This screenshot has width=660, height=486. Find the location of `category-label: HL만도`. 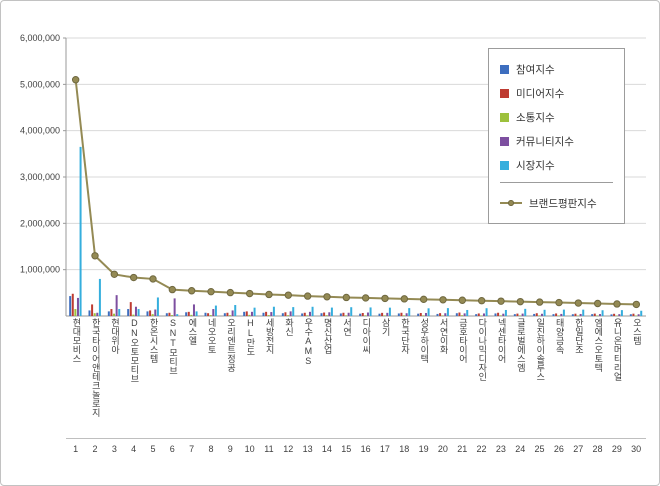

category-label: HL만도 is located at coordinates (250, 337).